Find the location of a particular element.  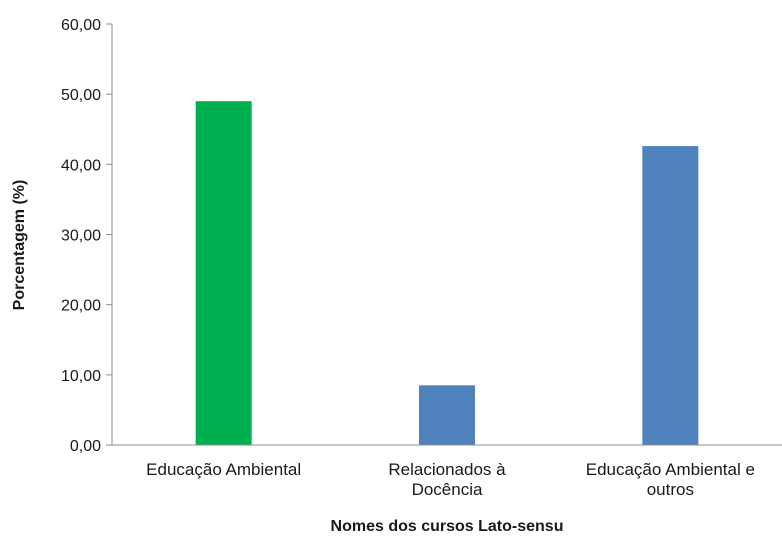

y-tick-label: 40,00 is located at coordinates (81, 165).